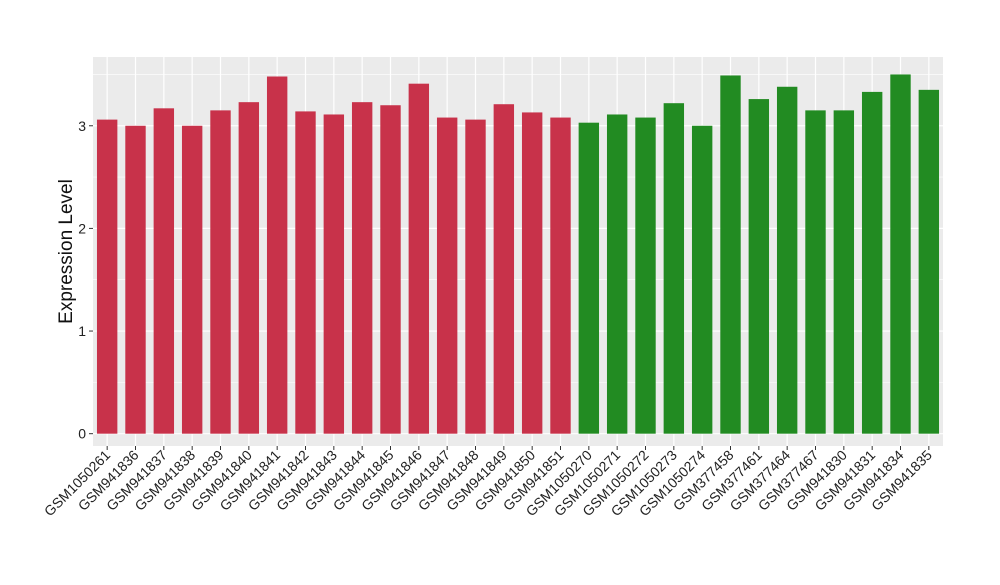  What do you see at coordinates (815, 272) in the screenshot?
I see `bar-GSM377467` at bounding box center [815, 272].